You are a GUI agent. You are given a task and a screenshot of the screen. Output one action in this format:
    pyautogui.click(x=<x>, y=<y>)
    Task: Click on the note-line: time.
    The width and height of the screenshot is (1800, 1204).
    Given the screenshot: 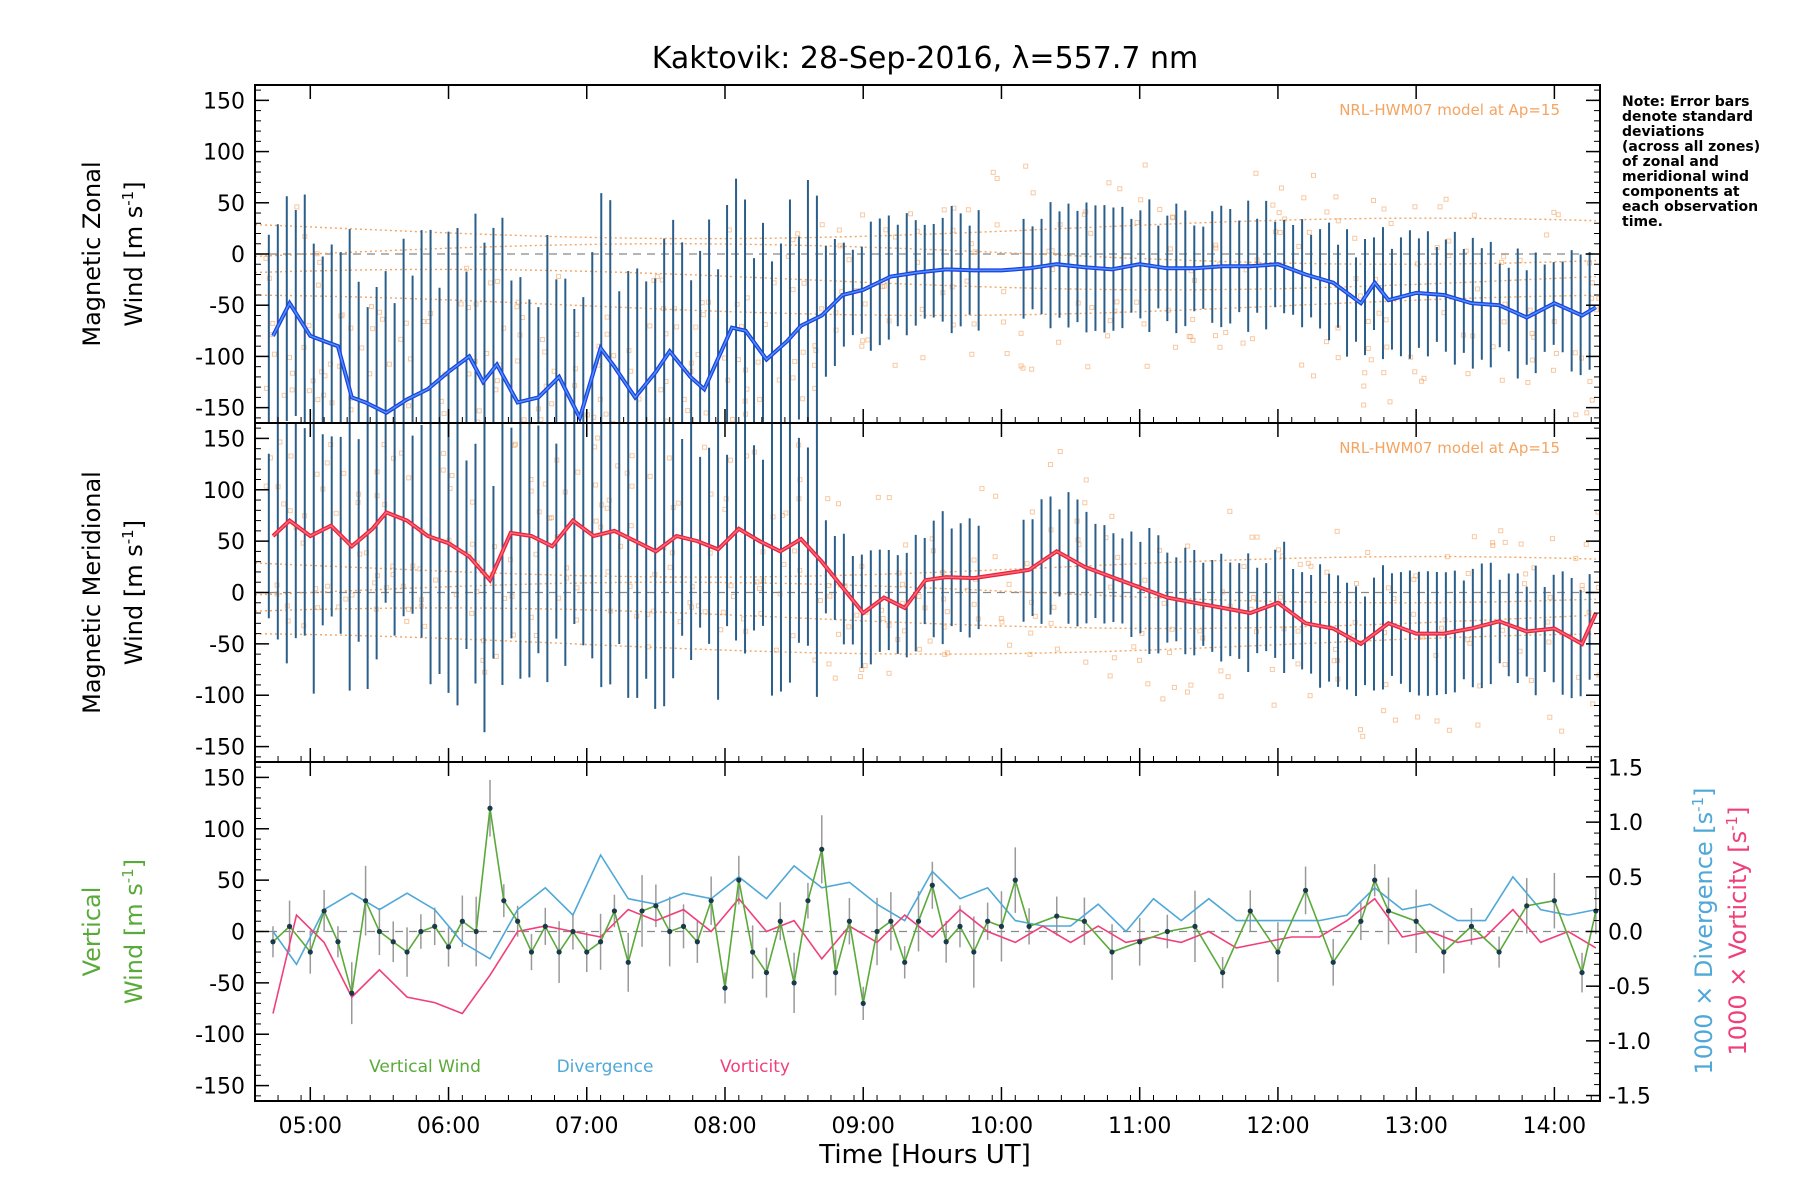 What is the action you would take?
    pyautogui.click(x=1642, y=222)
    